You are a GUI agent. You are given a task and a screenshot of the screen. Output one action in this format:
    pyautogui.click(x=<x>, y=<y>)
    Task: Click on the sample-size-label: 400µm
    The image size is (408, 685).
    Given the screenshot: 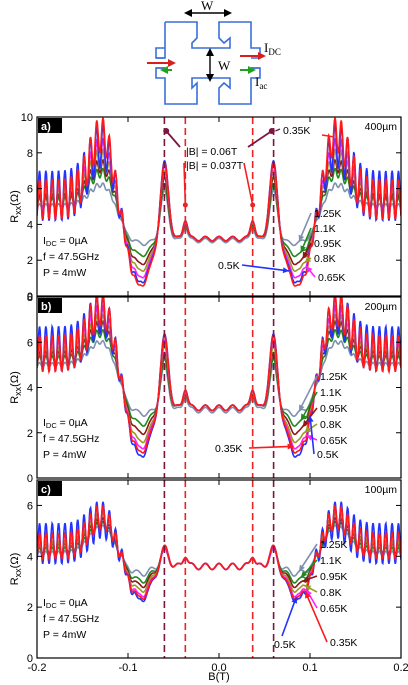 What is the action you would take?
    pyautogui.click(x=381, y=127)
    